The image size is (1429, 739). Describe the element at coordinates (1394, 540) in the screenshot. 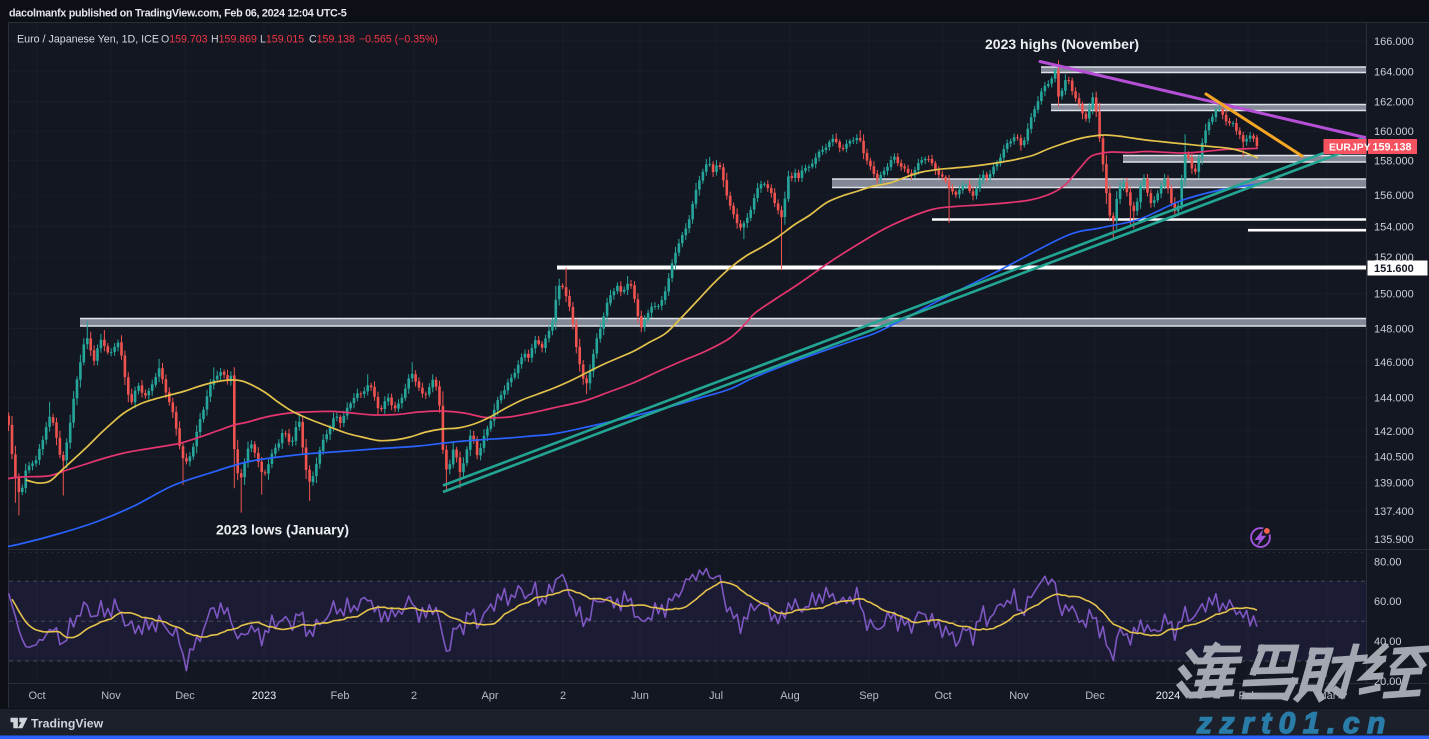

I see `svg-text: 135.900` at that location.